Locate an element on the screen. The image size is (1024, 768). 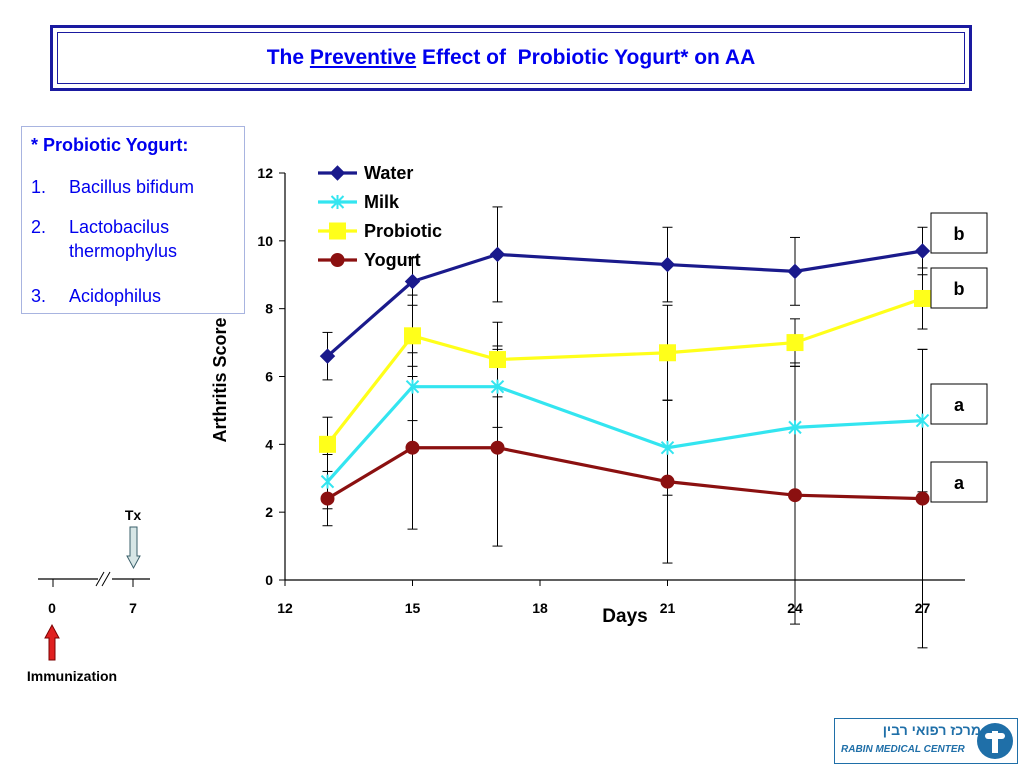
immunization-label: Immunization is located at coordinates (72, 676).